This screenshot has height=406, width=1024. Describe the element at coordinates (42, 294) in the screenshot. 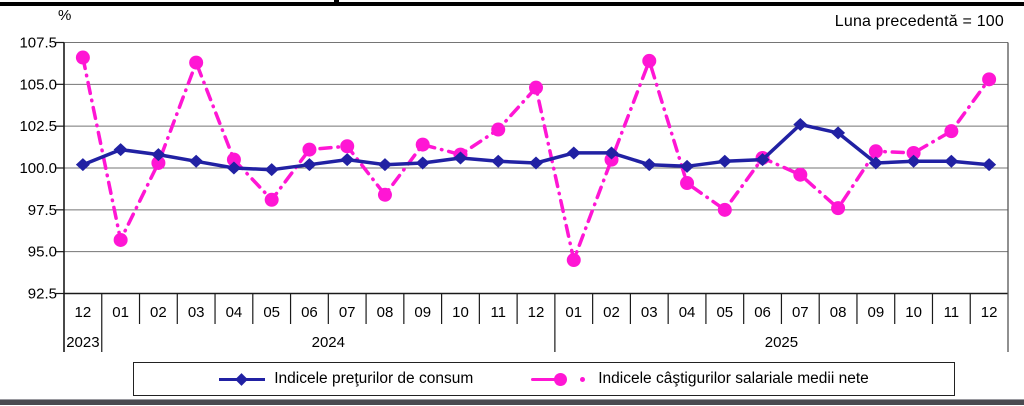

I see `svg-text: 92.5` at that location.